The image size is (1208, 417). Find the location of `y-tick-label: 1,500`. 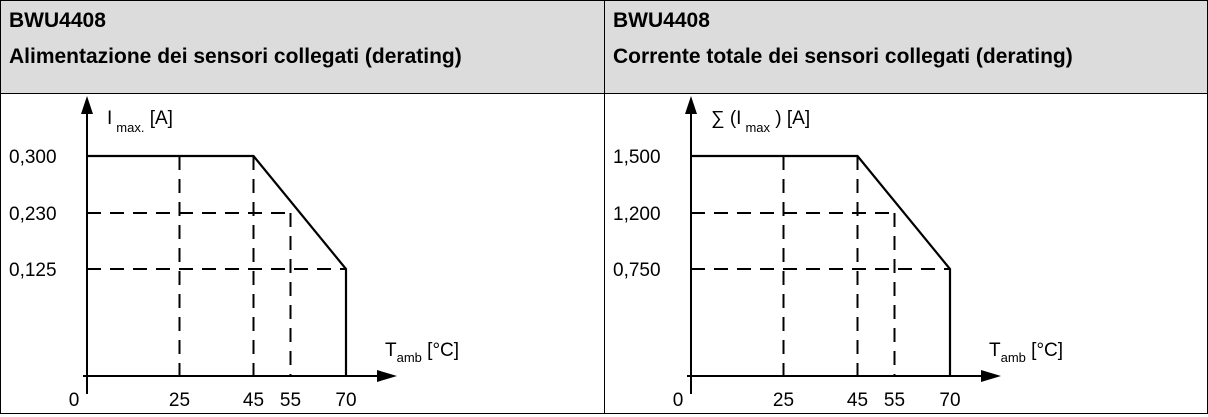

y-tick-label: 1,500 is located at coordinates (637, 157).